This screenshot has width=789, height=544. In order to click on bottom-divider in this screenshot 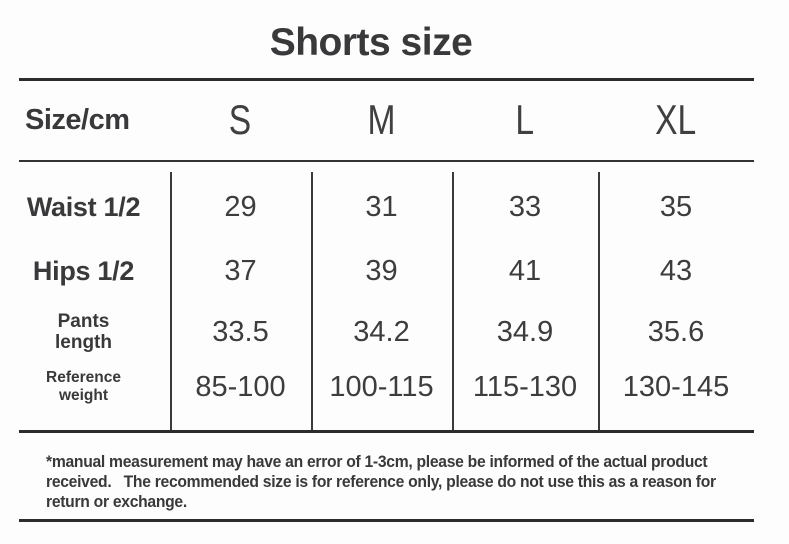, I will do `click(386, 520)`.